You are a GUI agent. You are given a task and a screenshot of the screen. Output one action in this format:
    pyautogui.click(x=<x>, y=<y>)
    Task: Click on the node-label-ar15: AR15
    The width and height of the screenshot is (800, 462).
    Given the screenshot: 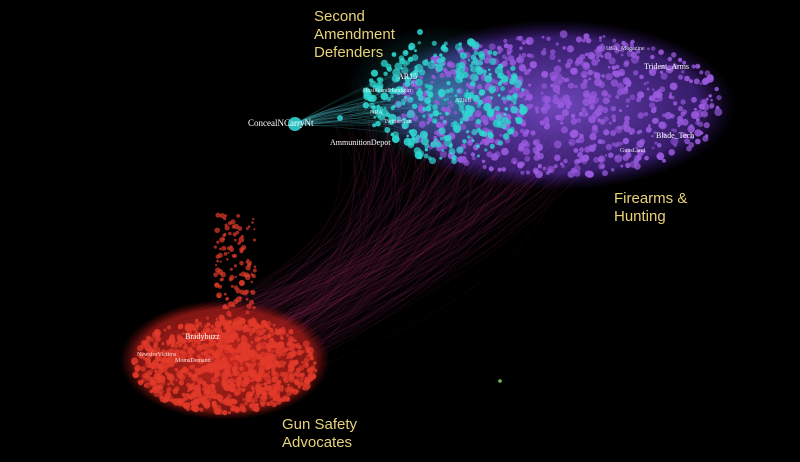 What is the action you would take?
    pyautogui.click(x=408, y=76)
    